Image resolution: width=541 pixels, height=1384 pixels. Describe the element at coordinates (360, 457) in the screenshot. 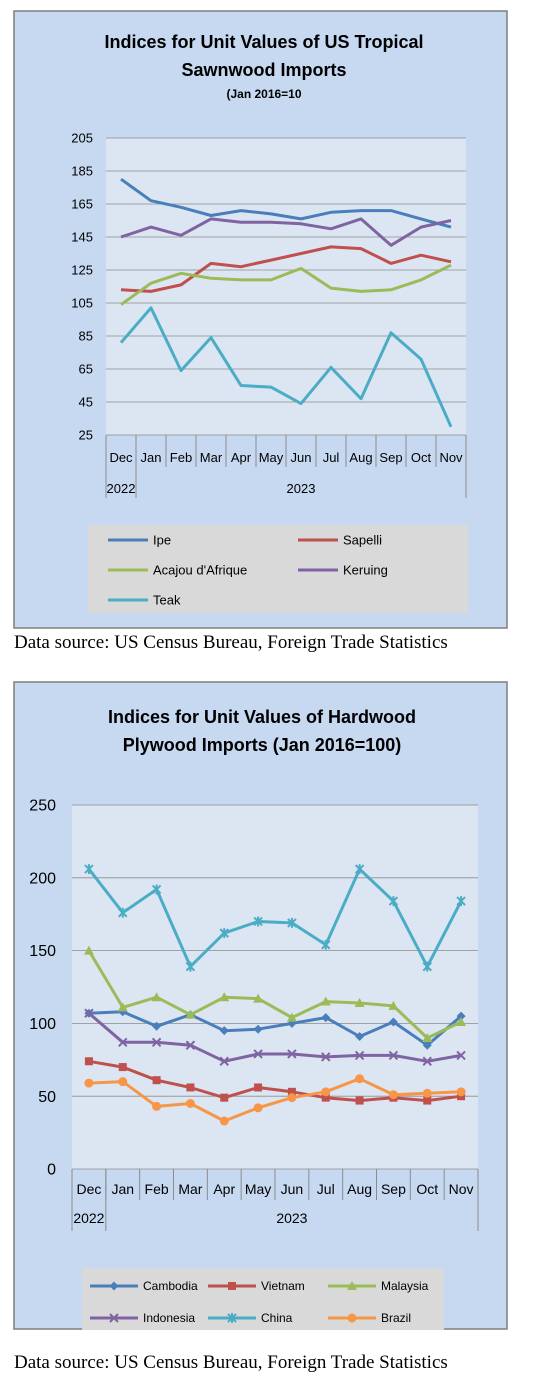

I see `sawnwood-x-tick-label: Aug` at that location.